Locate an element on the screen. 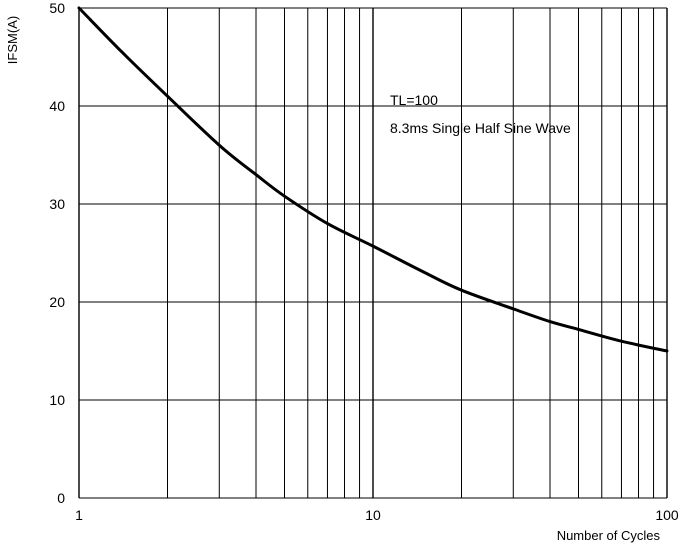 This screenshot has height=555, width=694. annotations: TL=100 8.3ms Single Half Sine Wave is located at coordinates (480, 114).